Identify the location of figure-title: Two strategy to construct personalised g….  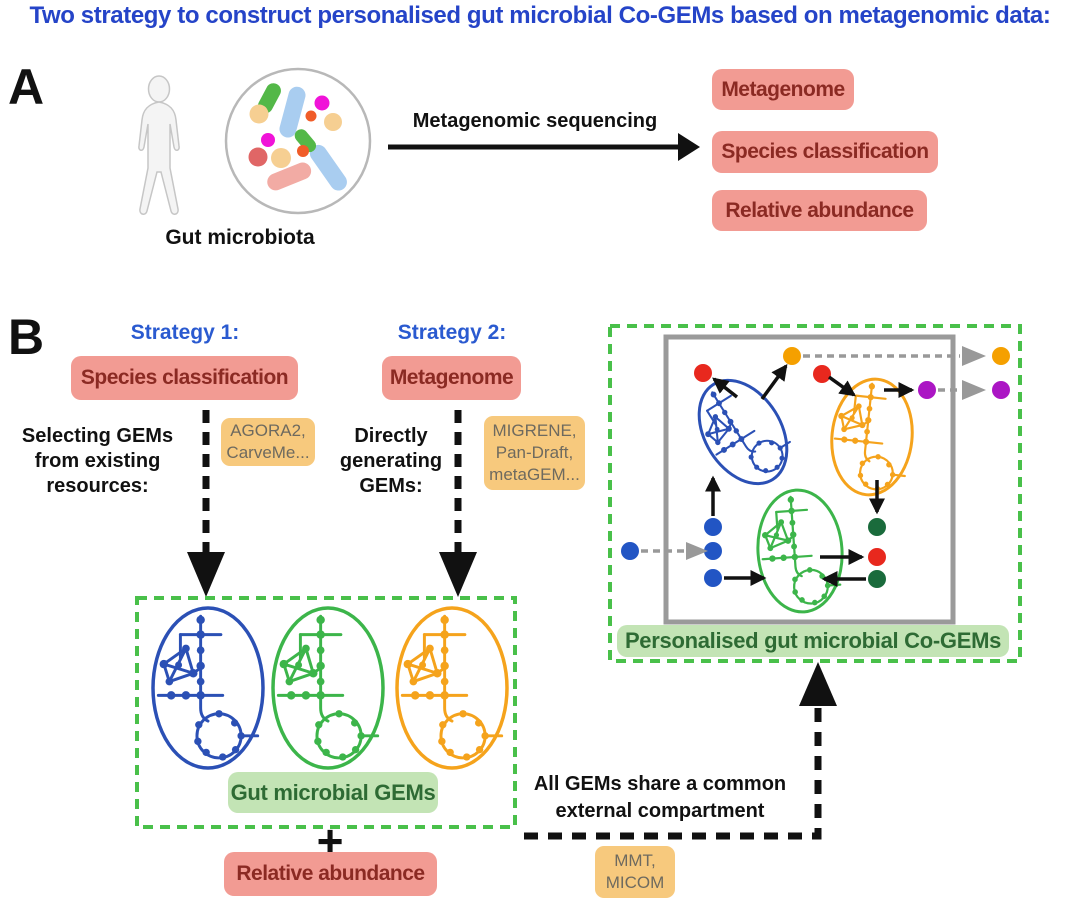
(540, 15).